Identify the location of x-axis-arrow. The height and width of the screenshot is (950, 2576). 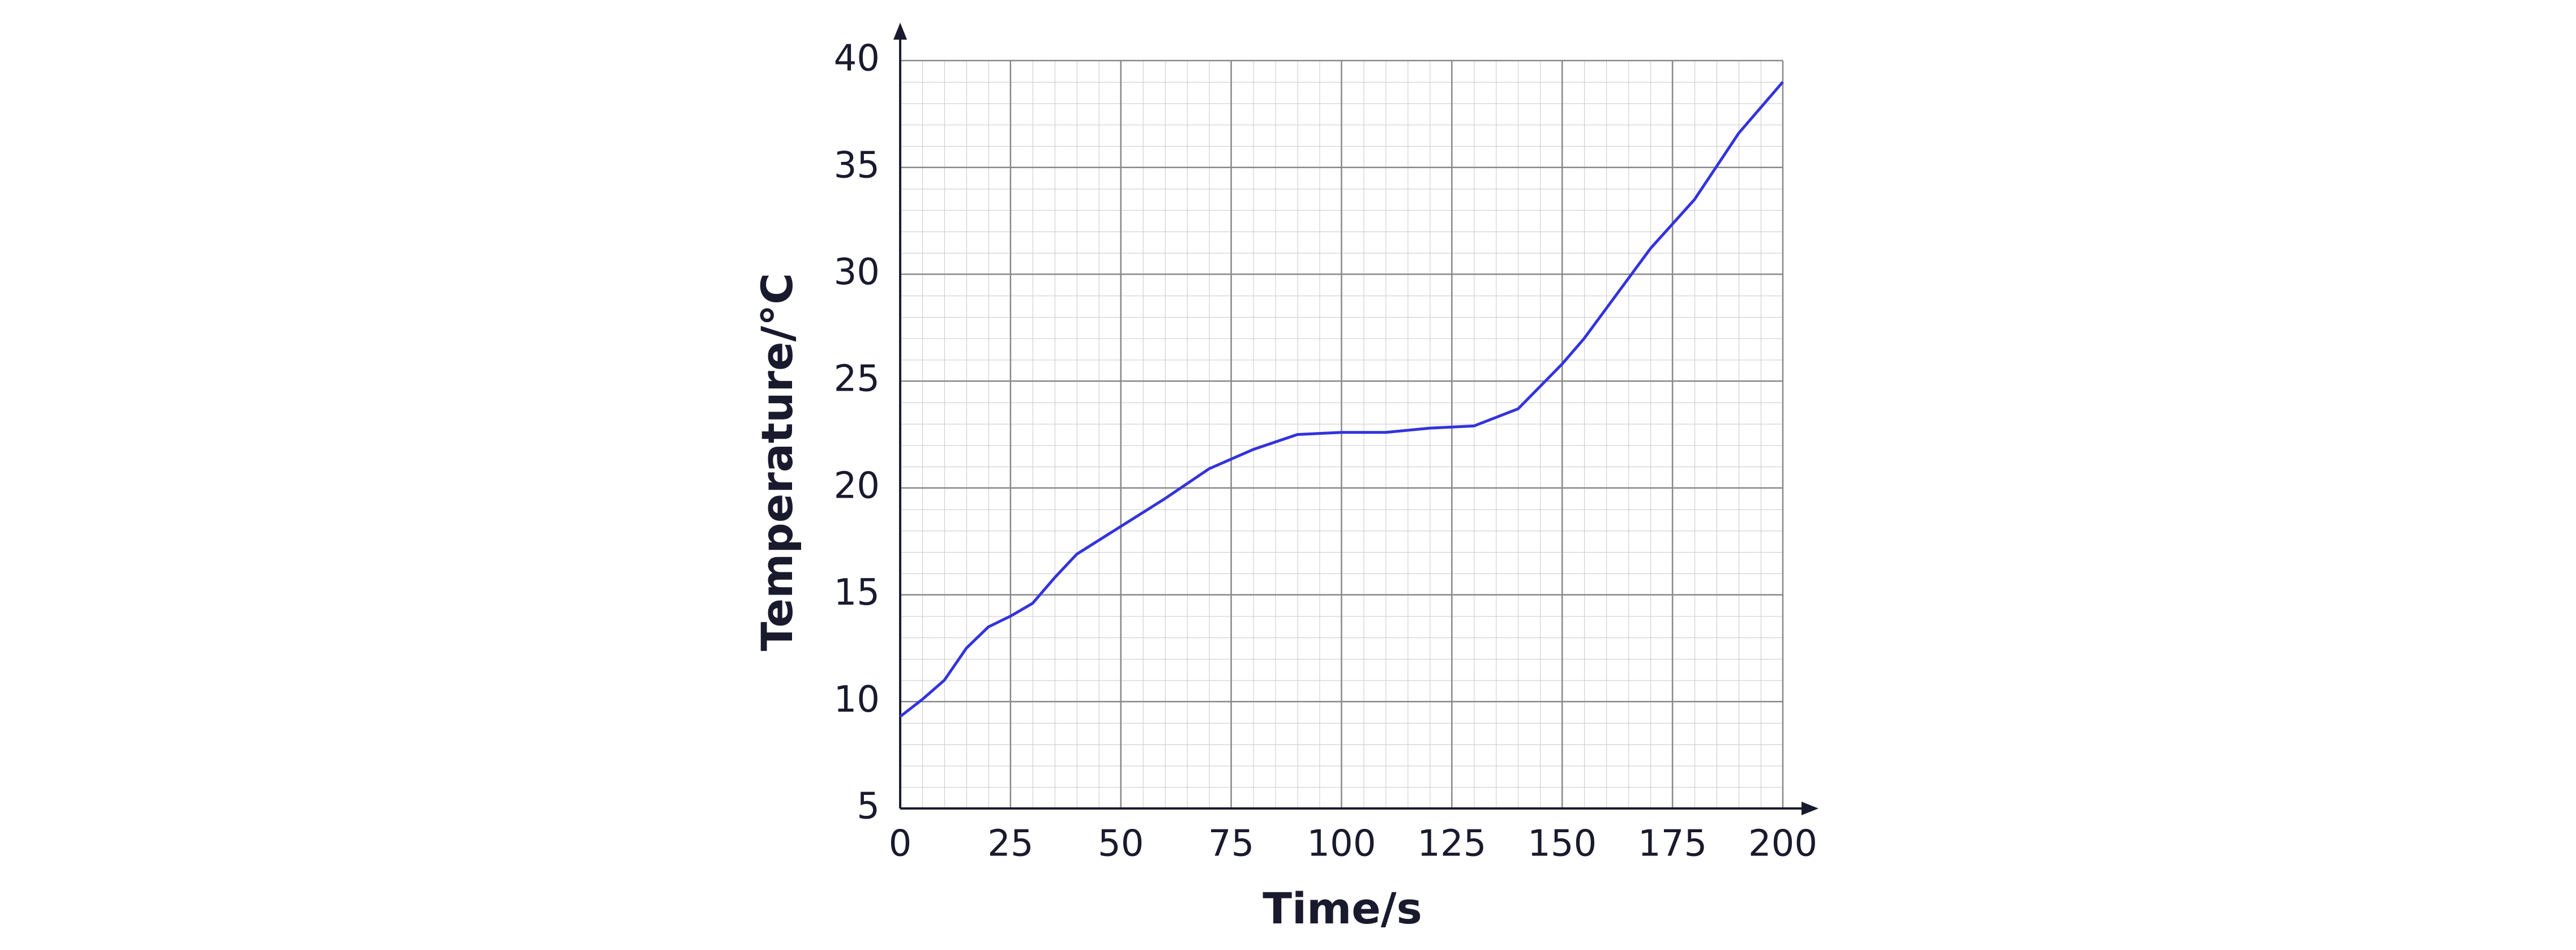
(1810, 808).